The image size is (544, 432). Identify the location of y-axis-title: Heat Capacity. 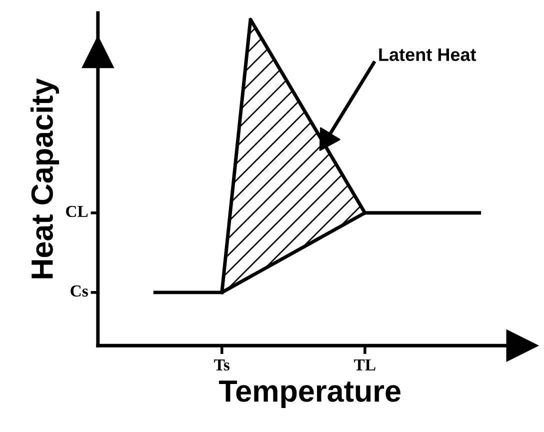
(45, 178).